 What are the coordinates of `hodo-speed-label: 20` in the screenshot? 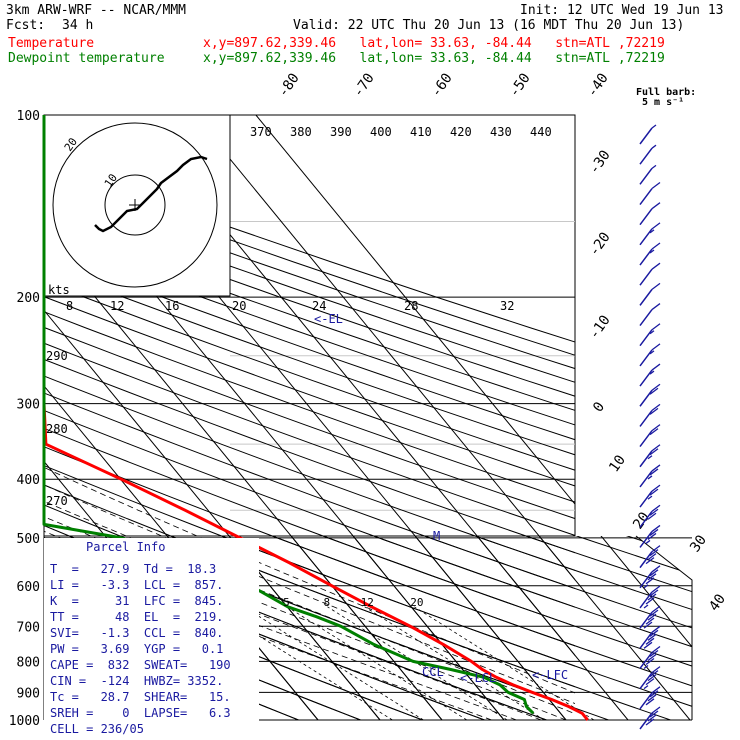 It's located at (239, 306).